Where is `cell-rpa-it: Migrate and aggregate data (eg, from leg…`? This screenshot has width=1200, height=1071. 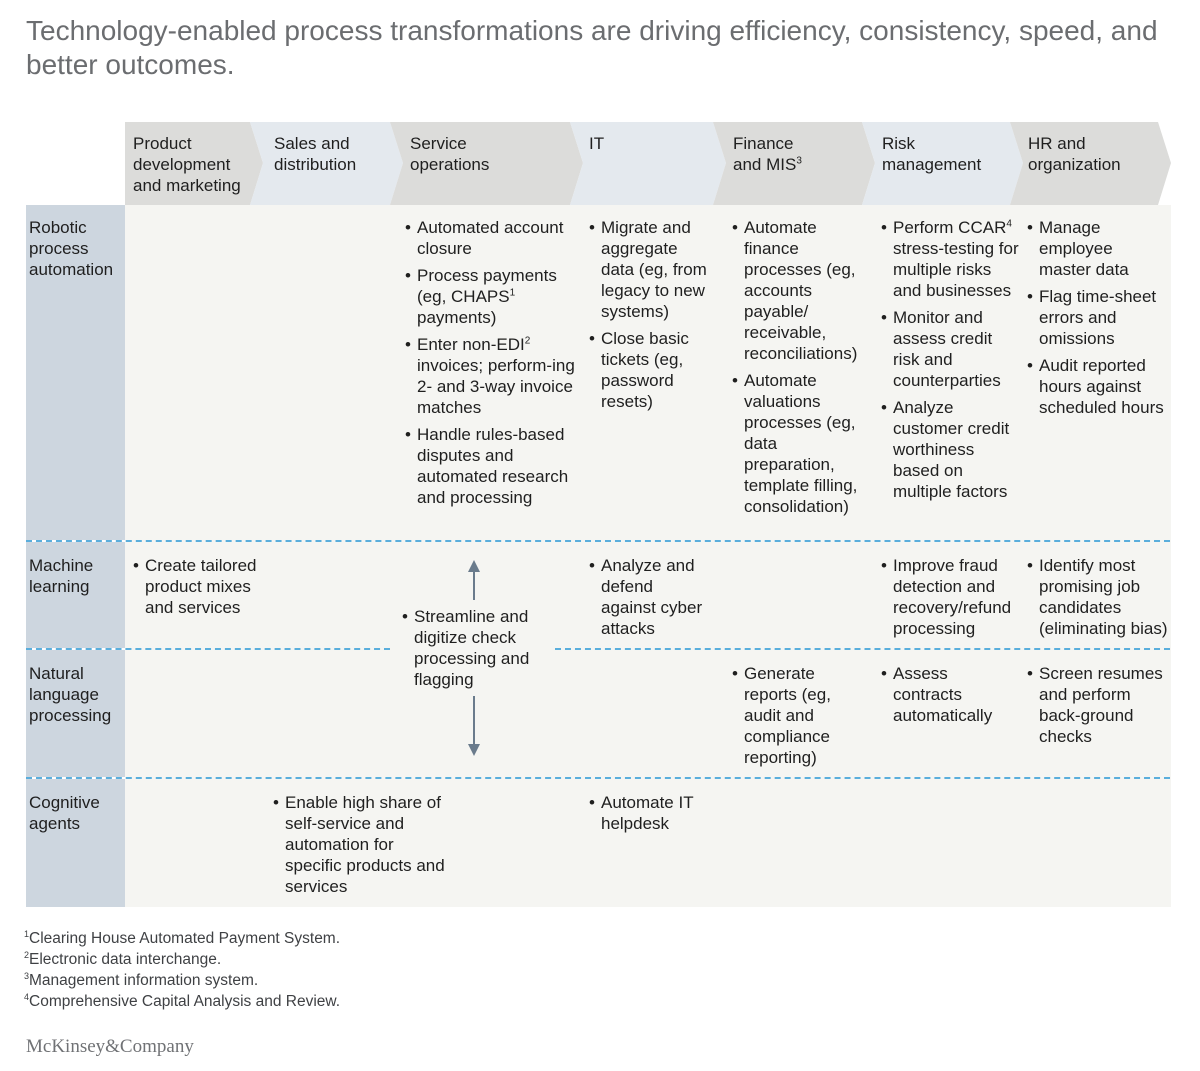
cell-rpa-it: Migrate and aggregate data (eg, from leg… is located at coordinates (648, 317).